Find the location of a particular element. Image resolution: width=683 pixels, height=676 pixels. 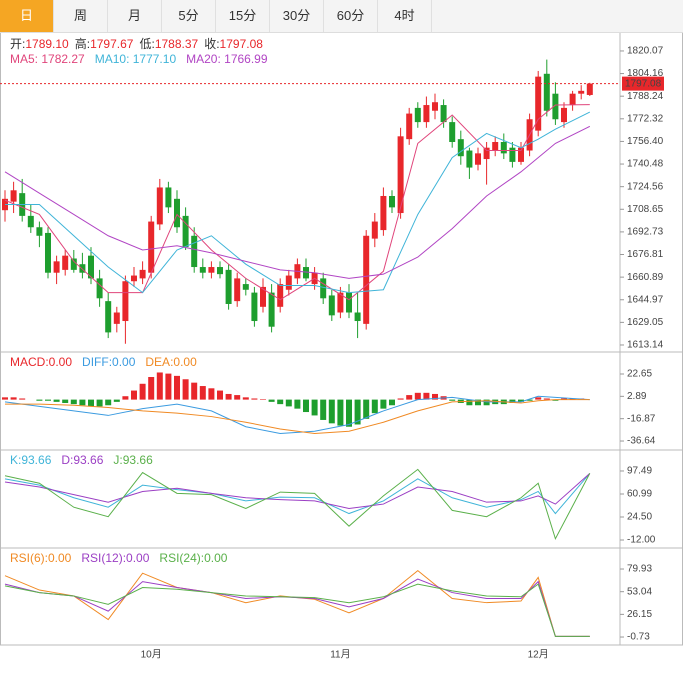

y-tick-label: 79.93 is located at coordinates (639, 569).